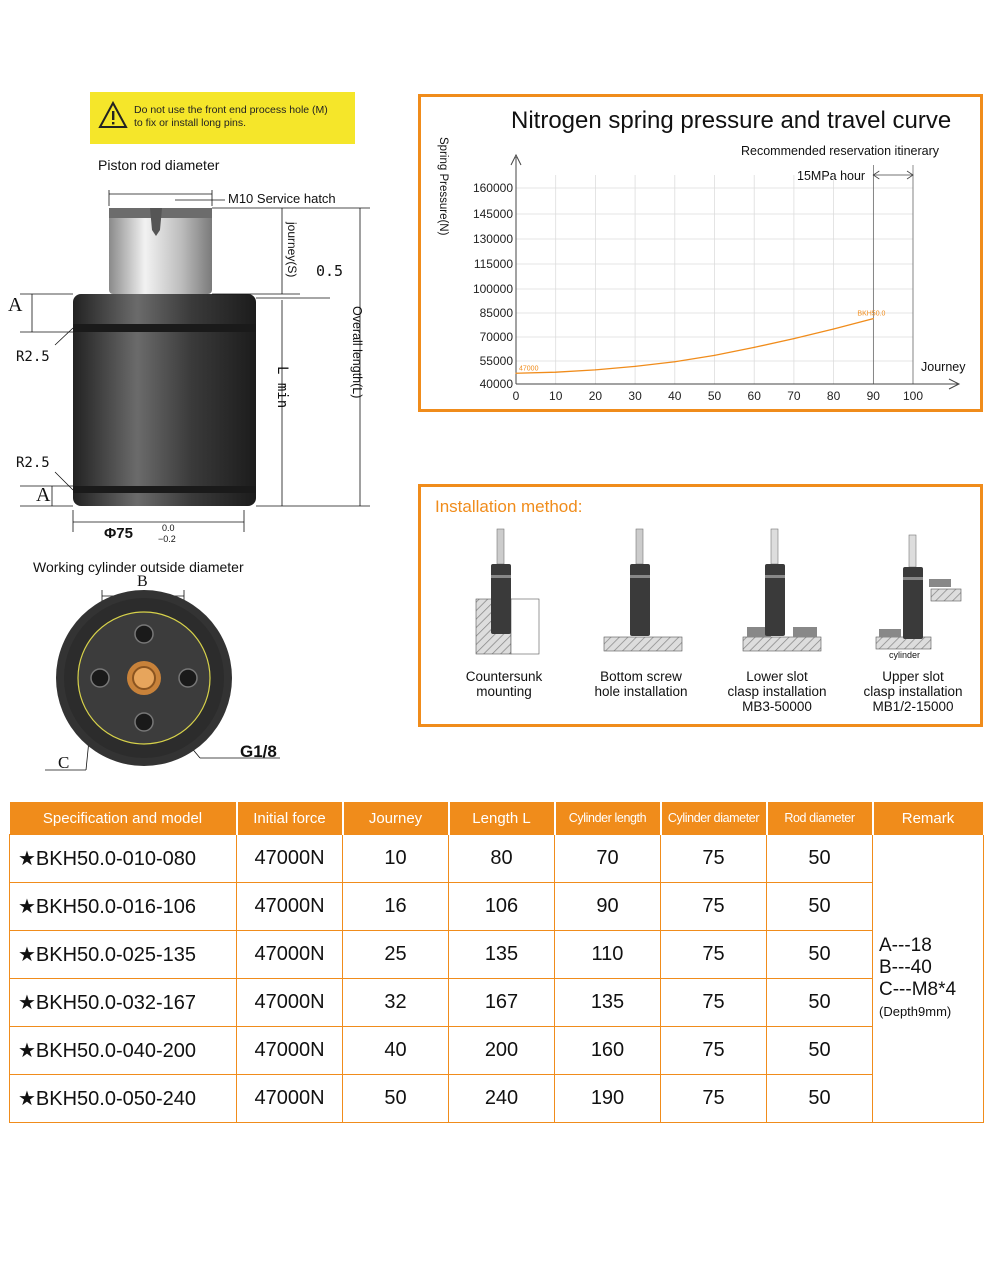  I want to click on series-start-label: 47000, so click(529, 368).